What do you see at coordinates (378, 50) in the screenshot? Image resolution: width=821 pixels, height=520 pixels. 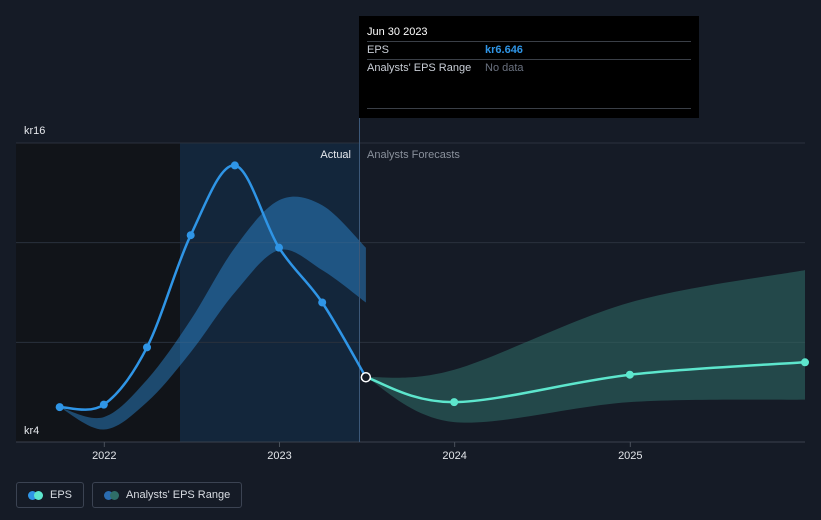 I see `tooltip-eps-label: EPS` at bounding box center [378, 50].